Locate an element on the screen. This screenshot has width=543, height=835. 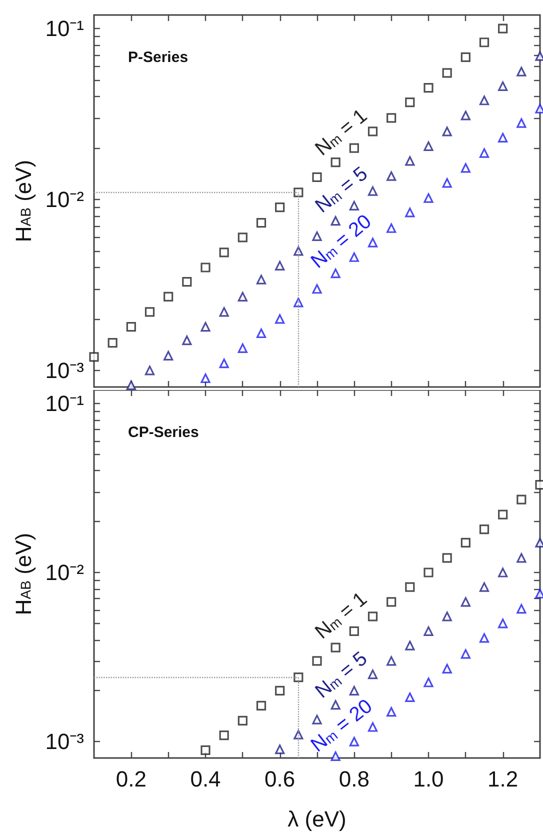
x-tick-label: 1.2 is located at coordinates (503, 779).